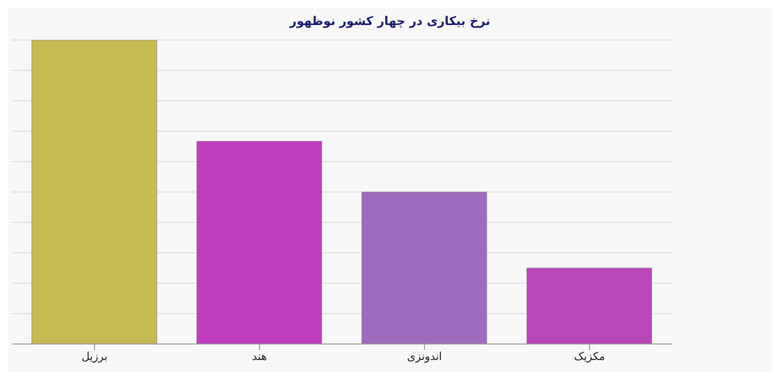  What do you see at coordinates (590, 356) in the screenshot?
I see `x-tick-label: مکزیک` at bounding box center [590, 356].